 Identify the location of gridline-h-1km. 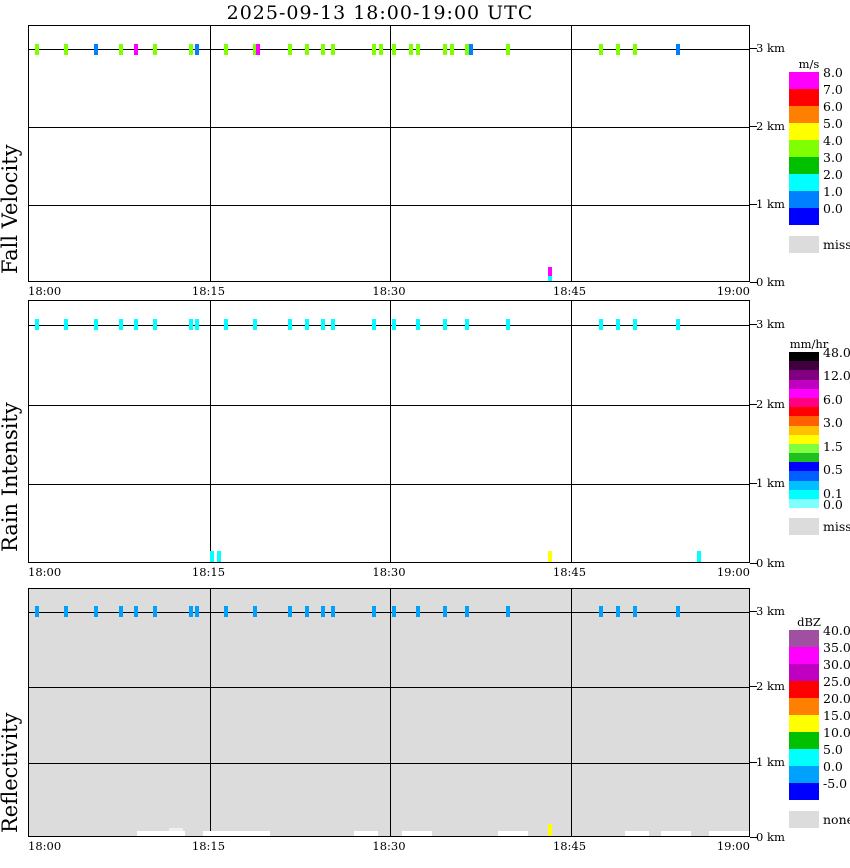
(389, 485).